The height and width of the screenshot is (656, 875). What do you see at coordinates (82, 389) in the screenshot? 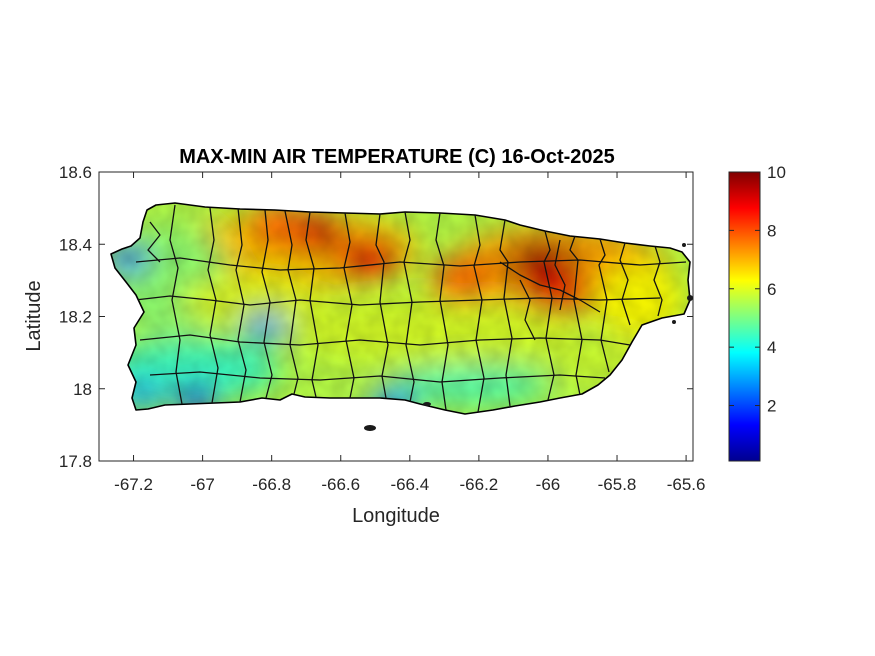
I see `y-tick-label: 18` at bounding box center [82, 389].